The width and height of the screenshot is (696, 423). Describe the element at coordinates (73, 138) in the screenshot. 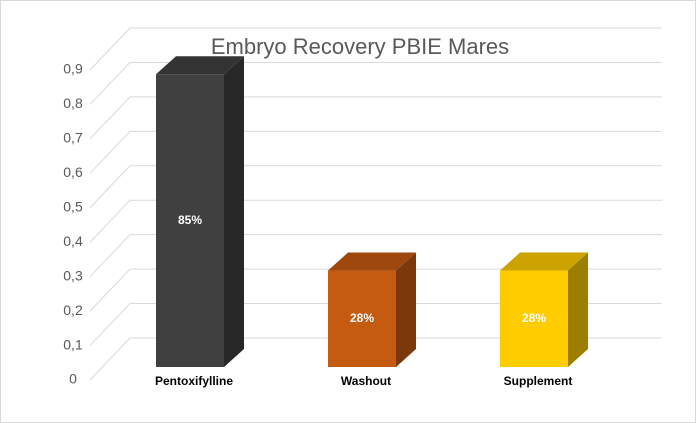

I see `y-tick-label: 0,7` at that location.